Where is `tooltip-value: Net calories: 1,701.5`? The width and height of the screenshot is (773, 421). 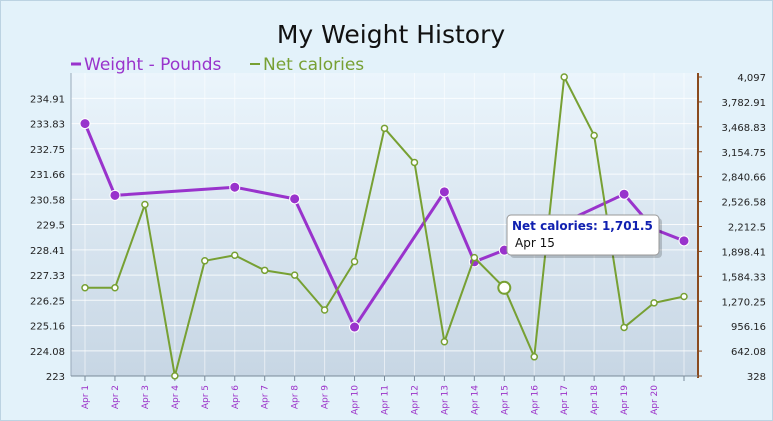 tooltip-value: Net calories: 1,701.5 is located at coordinates (582, 226).